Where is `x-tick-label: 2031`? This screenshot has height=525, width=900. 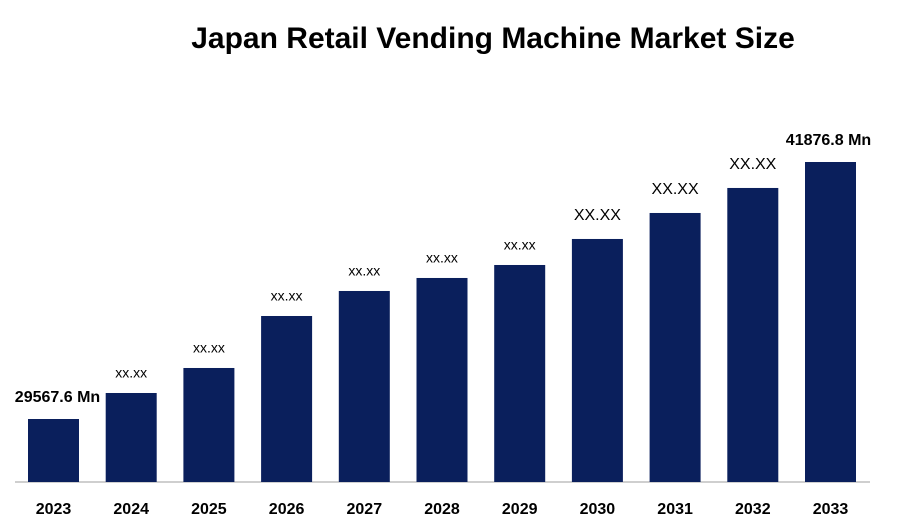
x-tick-label: 2031 is located at coordinates (675, 509).